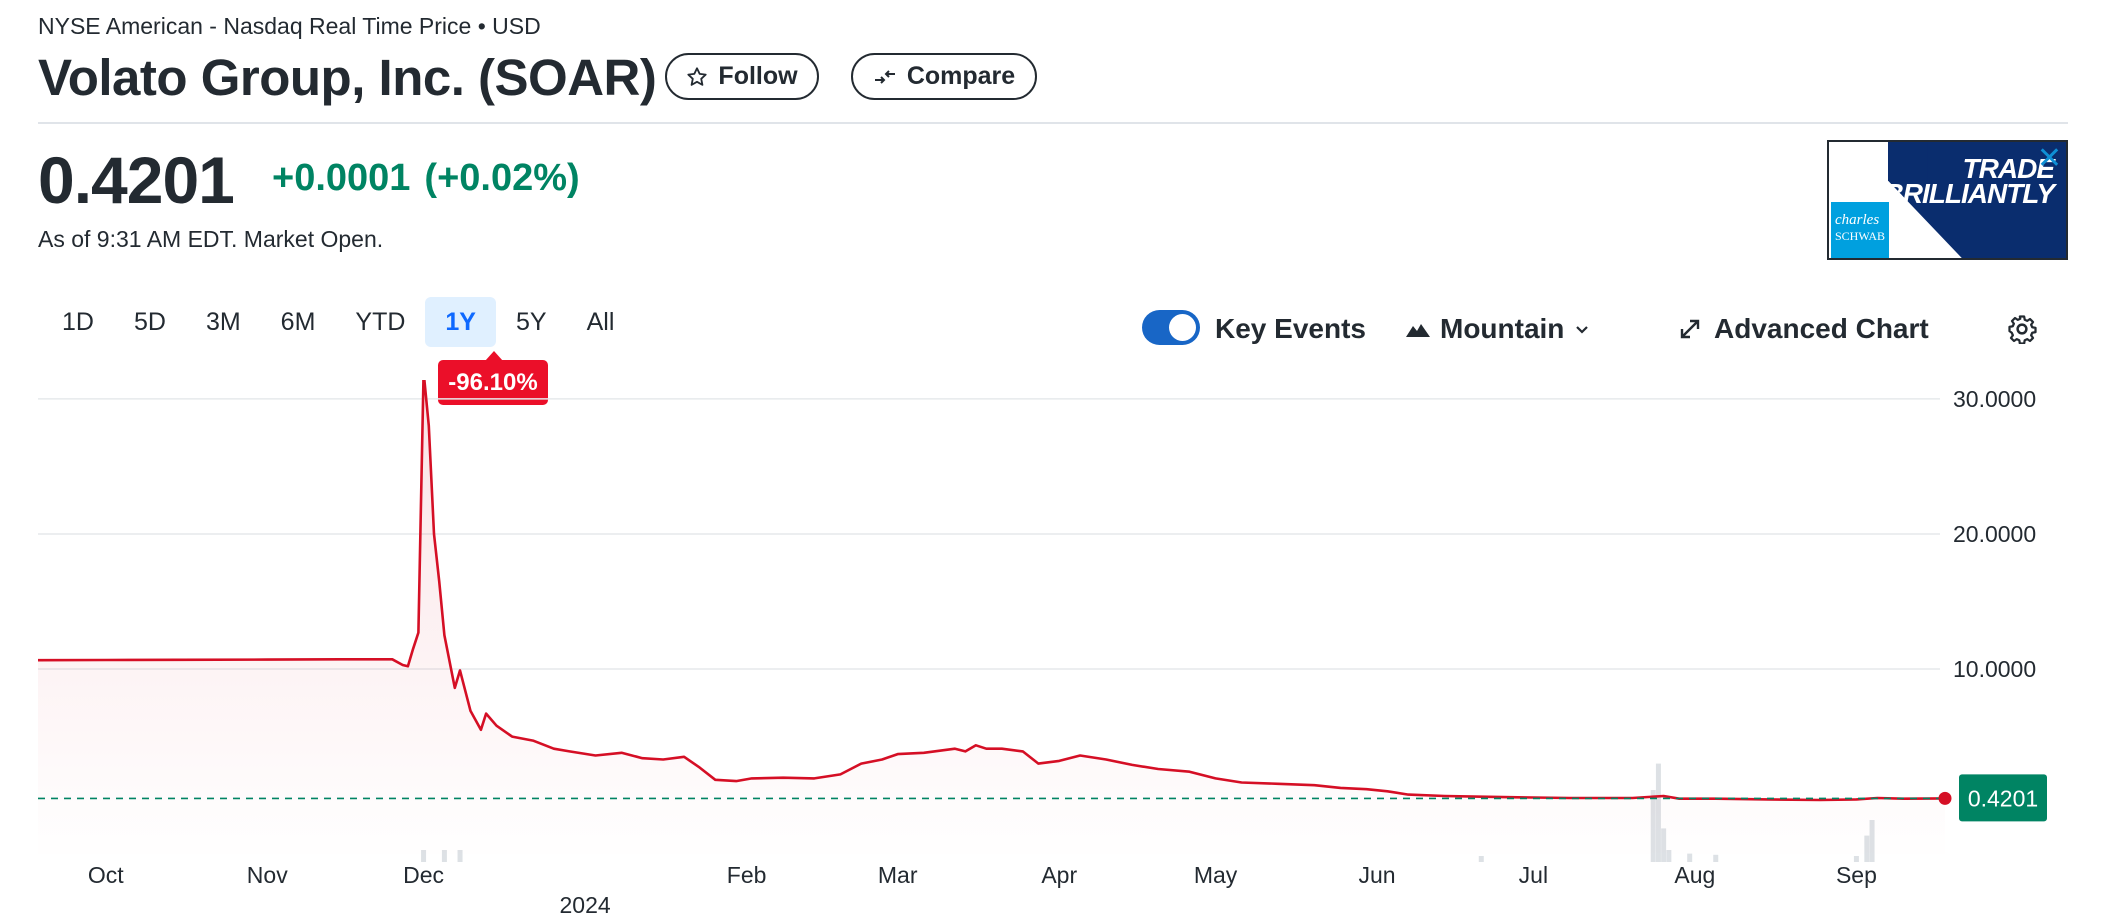 Image resolution: width=2106 pixels, height=918 pixels. What do you see at coordinates (338, 322) in the screenshot?
I see `time-range-selector: 1D 5D 3M 6M YTD 1Y 5Y All` at bounding box center [338, 322].